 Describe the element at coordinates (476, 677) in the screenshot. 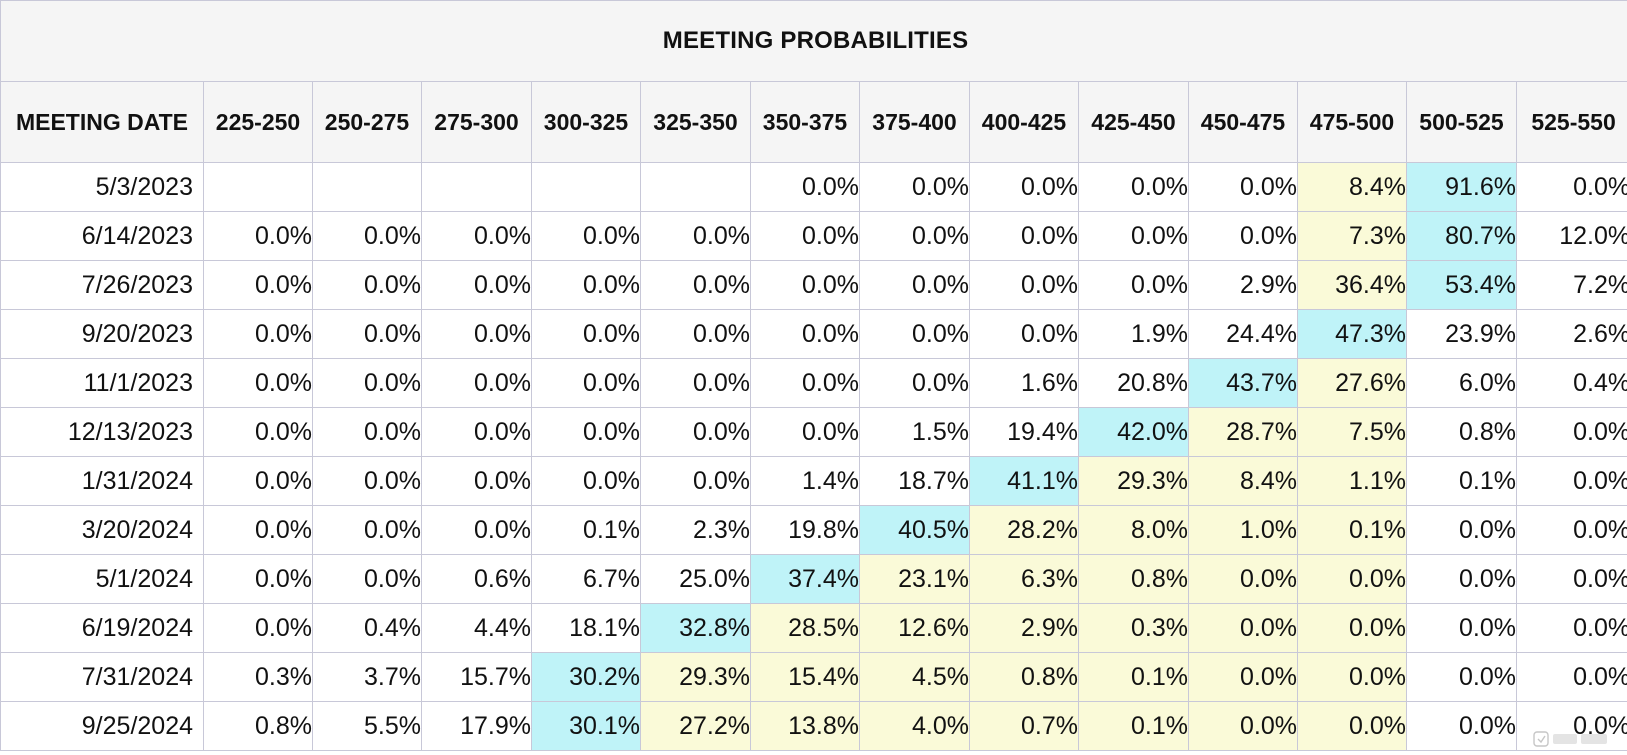

I see `probability-cell: 15.7%` at that location.